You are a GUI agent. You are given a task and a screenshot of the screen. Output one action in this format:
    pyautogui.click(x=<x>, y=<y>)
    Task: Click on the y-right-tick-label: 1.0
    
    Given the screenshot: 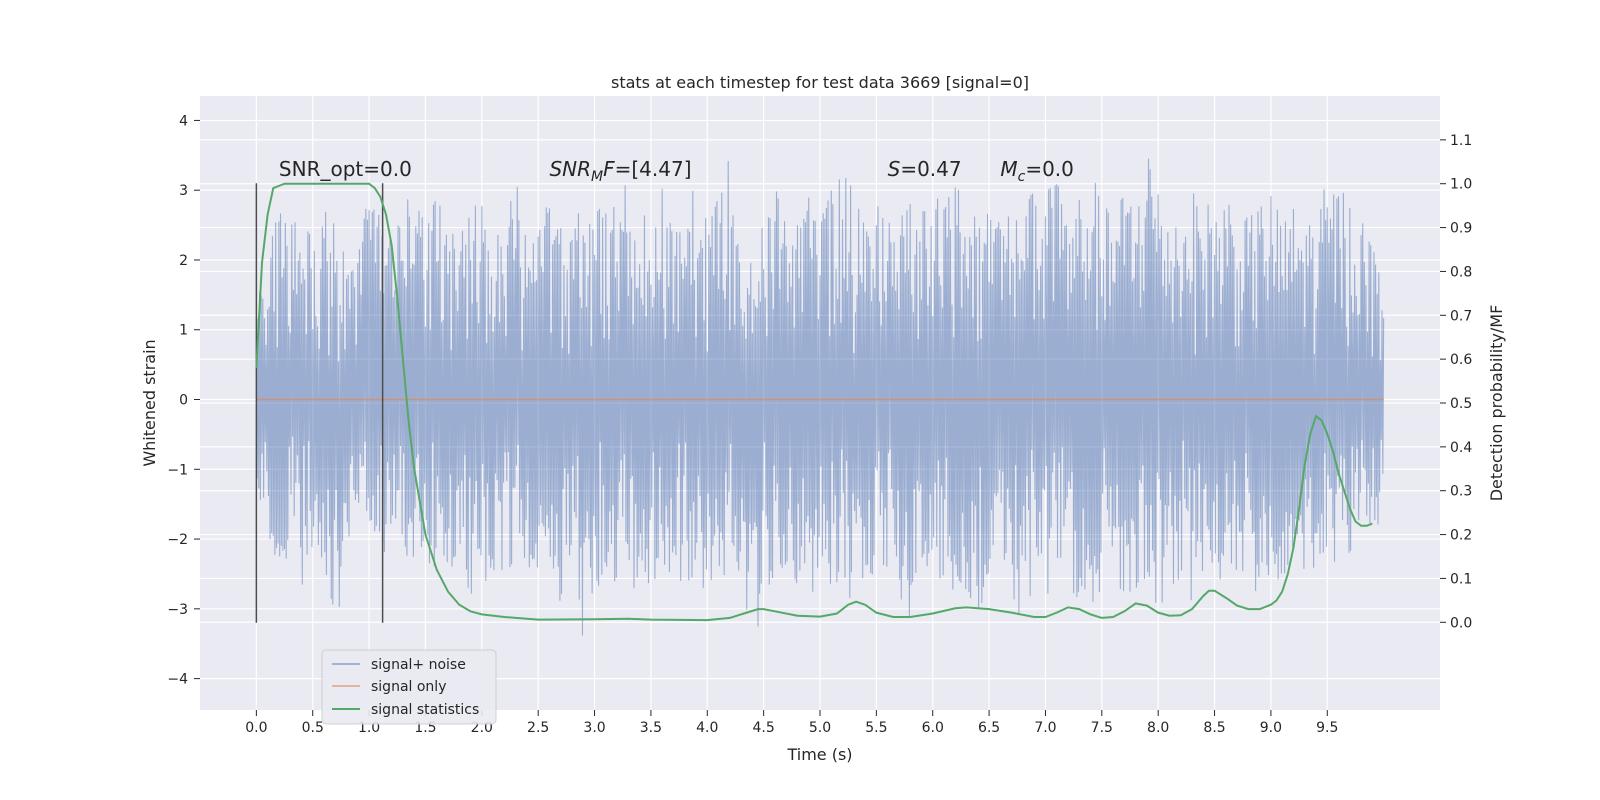 What is the action you would take?
    pyautogui.click(x=1461, y=185)
    